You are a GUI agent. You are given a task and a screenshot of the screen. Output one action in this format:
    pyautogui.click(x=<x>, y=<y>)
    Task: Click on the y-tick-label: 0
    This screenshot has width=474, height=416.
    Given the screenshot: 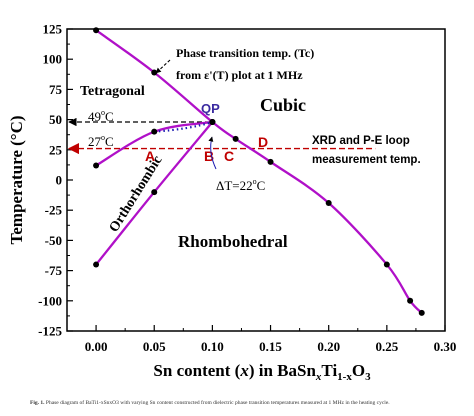 What is the action you would take?
    pyautogui.click(x=59, y=180)
    